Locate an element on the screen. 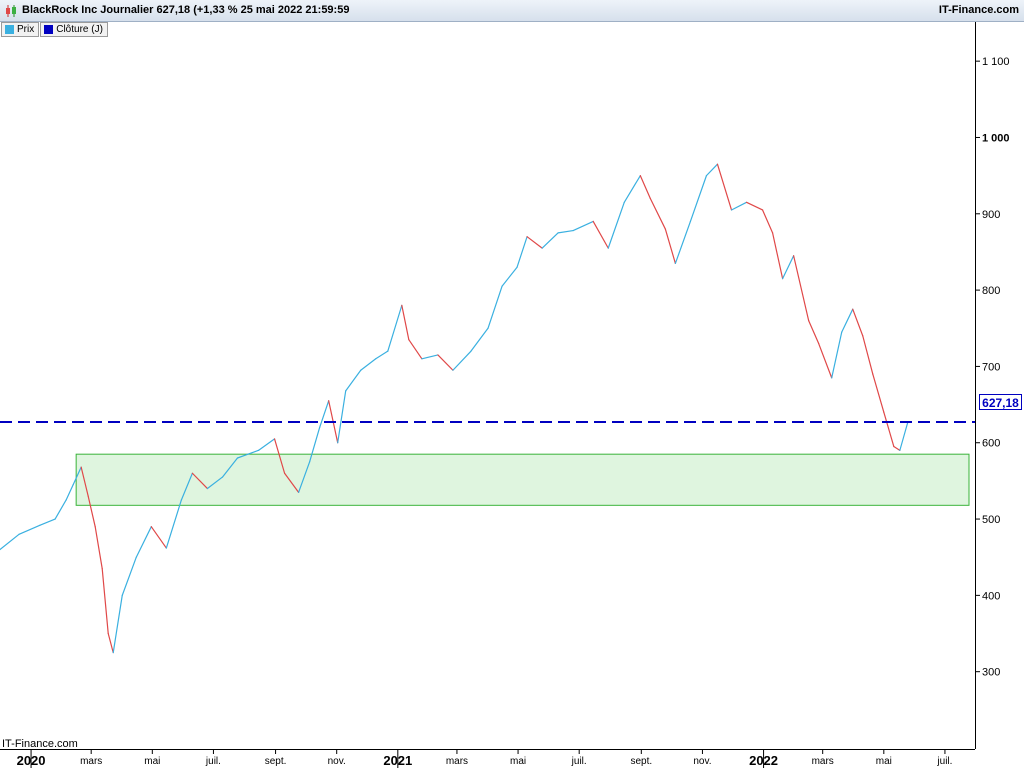 The width and height of the screenshot is (1024, 768). x-tick-label: 2021 is located at coordinates (397, 760).